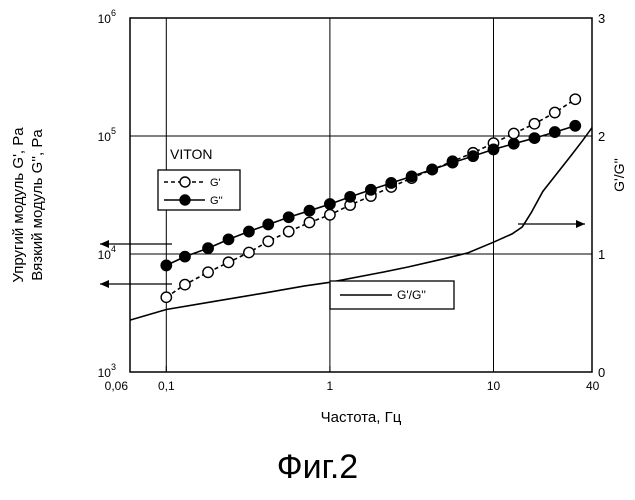 The width and height of the screenshot is (635, 500). Describe the element at coordinates (104, 244) in the screenshot. I see `arrow-g-double-prime-to-left-axis-head` at that location.